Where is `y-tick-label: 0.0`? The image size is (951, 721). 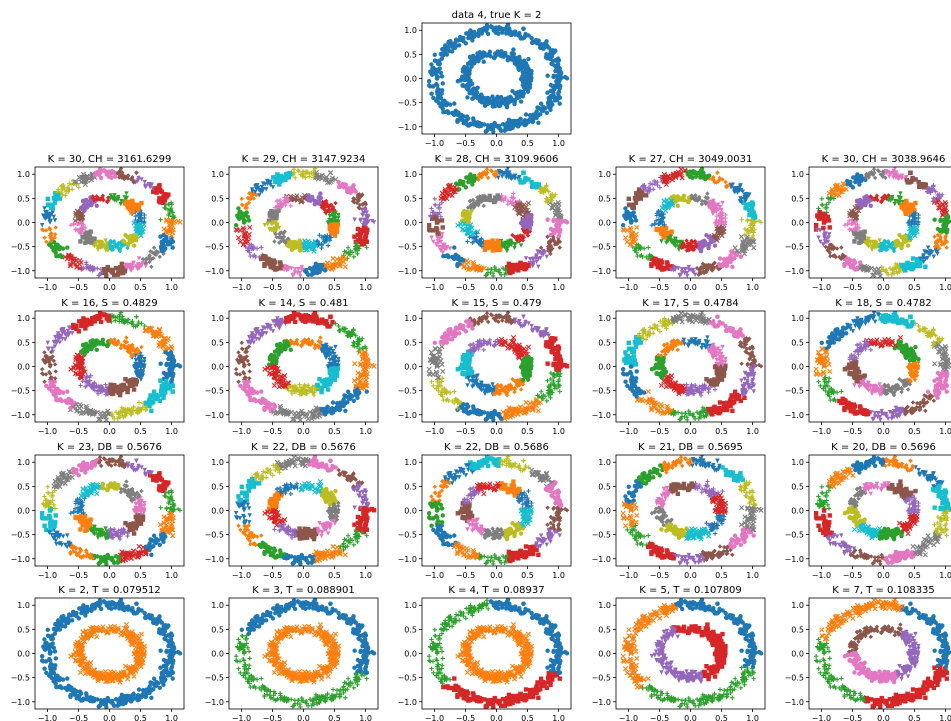
y-tick-label: 0.0 is located at coordinates (797, 223).